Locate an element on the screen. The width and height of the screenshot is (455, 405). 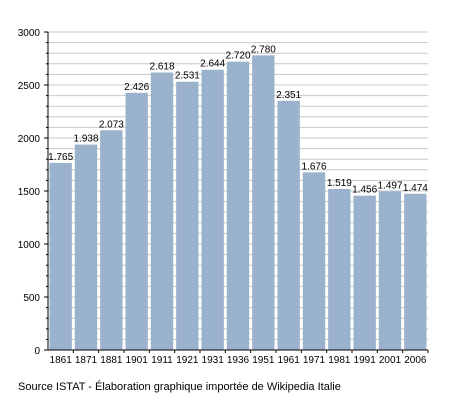
data-label-1971: 1.676 is located at coordinates (313, 166).